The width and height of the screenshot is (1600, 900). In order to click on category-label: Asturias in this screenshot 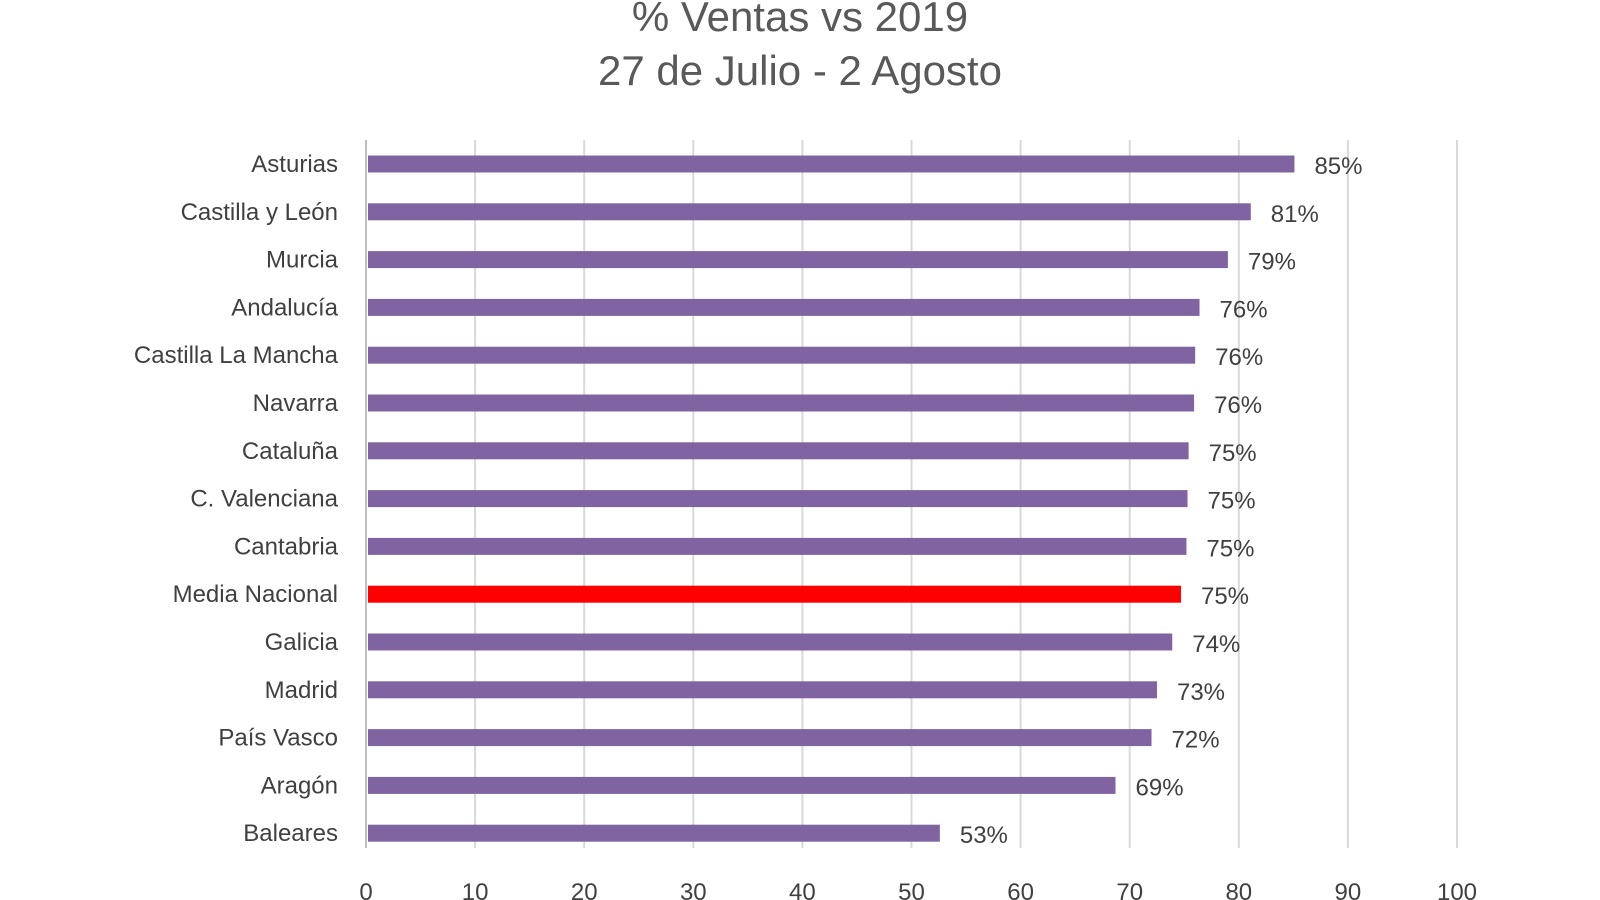, I will do `click(294, 164)`.